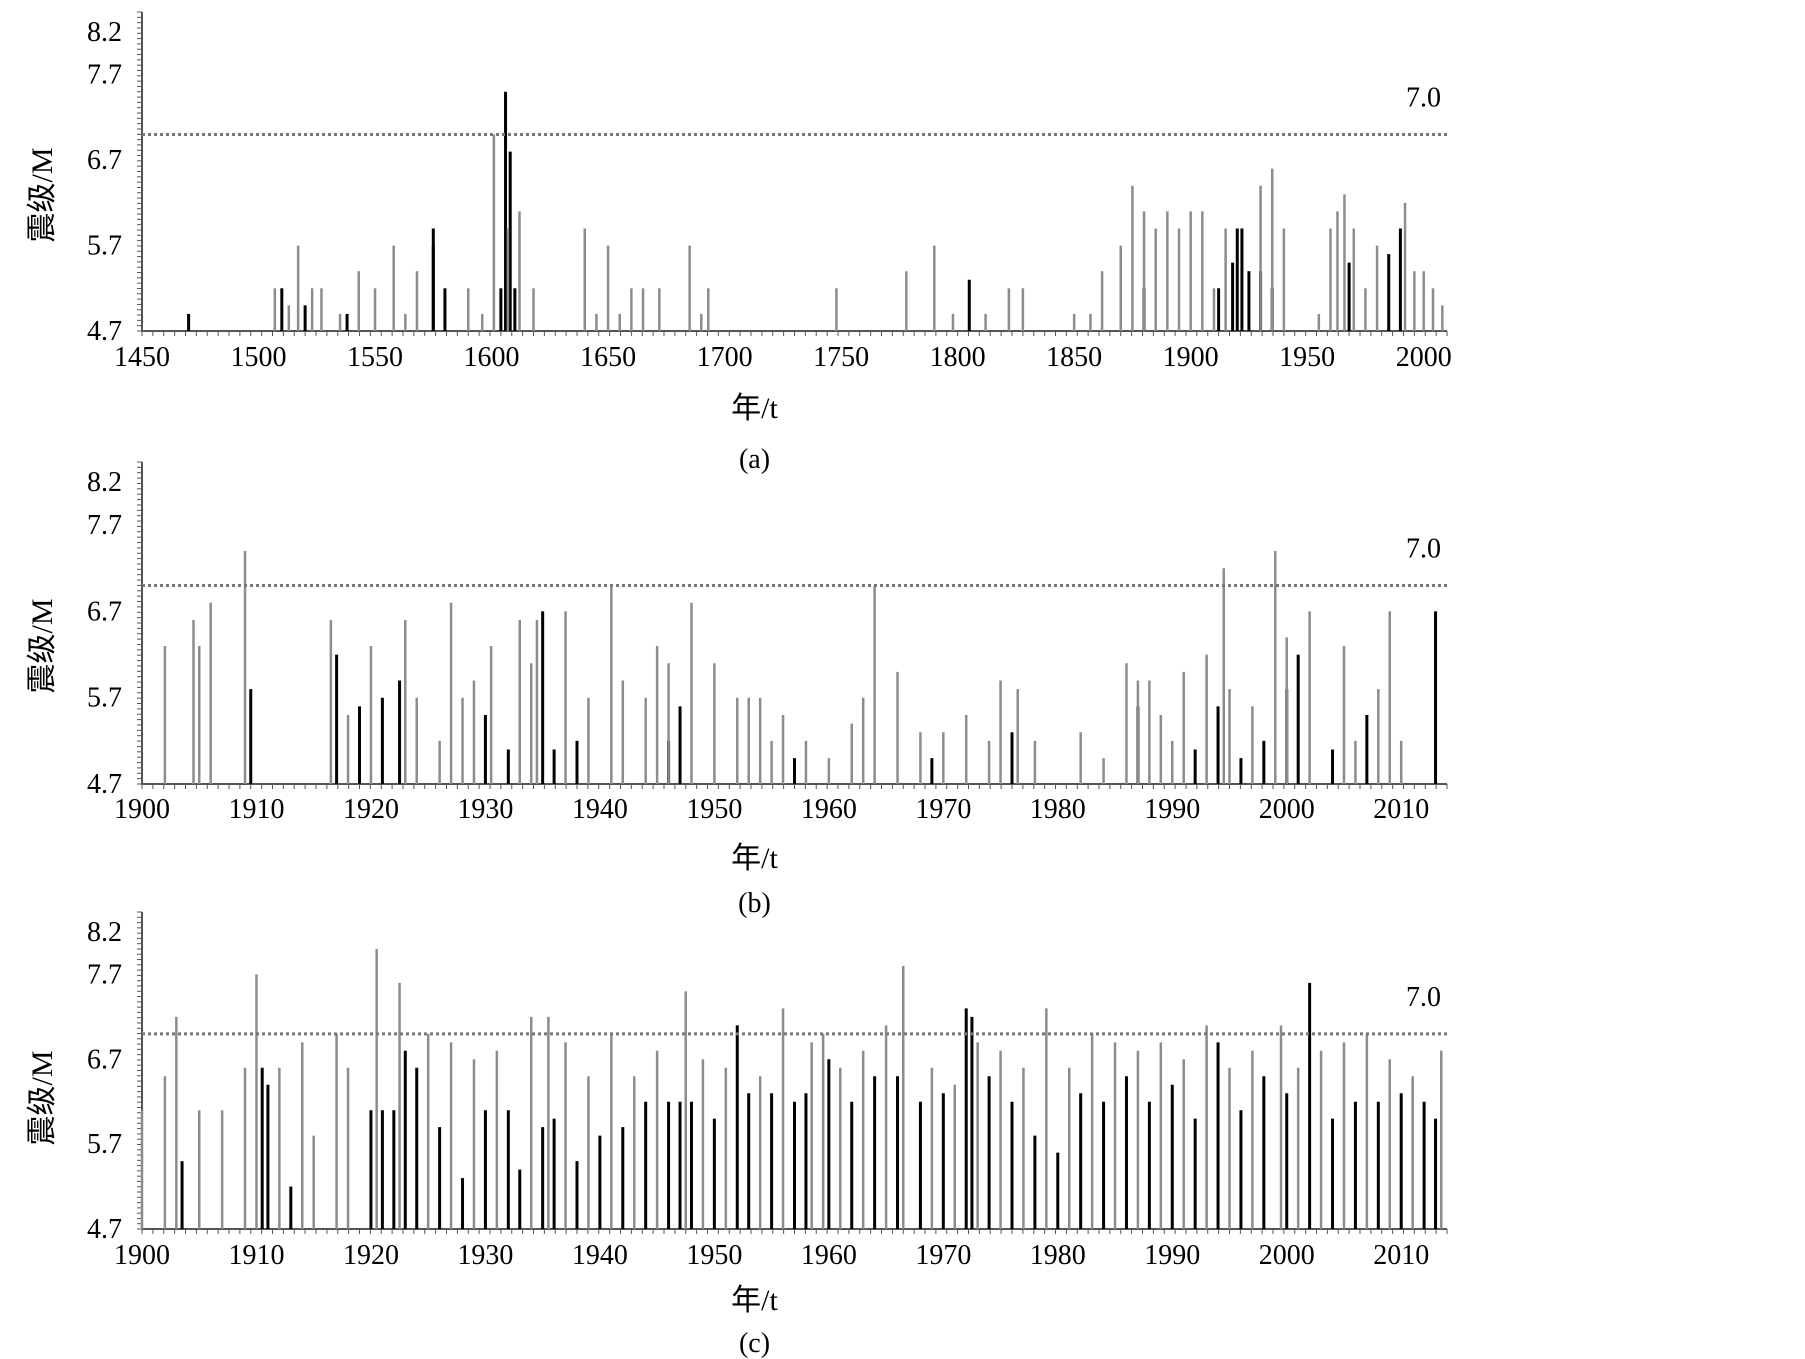 The height and width of the screenshot is (1359, 1805). What do you see at coordinates (492, 357) in the screenshot?
I see `x-tick-label: 1600` at bounding box center [492, 357].